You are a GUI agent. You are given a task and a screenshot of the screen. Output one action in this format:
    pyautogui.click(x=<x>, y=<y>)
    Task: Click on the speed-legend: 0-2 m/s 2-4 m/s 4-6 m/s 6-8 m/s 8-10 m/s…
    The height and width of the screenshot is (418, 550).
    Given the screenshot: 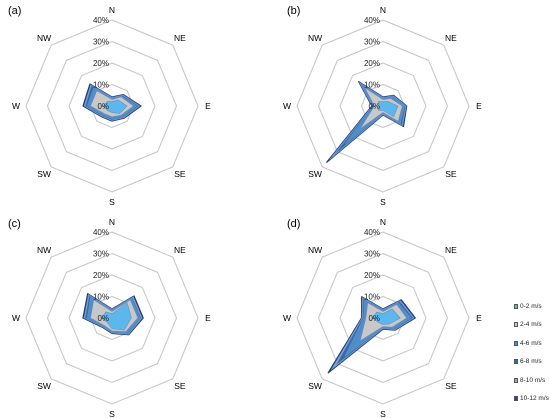 What is the action you would take?
    pyautogui.click(x=532, y=352)
    